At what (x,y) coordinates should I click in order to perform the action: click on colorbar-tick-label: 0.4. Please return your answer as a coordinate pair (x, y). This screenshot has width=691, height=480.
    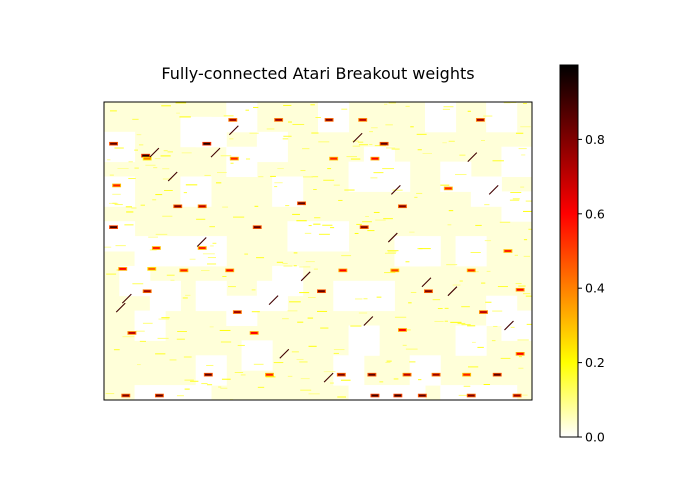
    Looking at the image, I should click on (595, 288).